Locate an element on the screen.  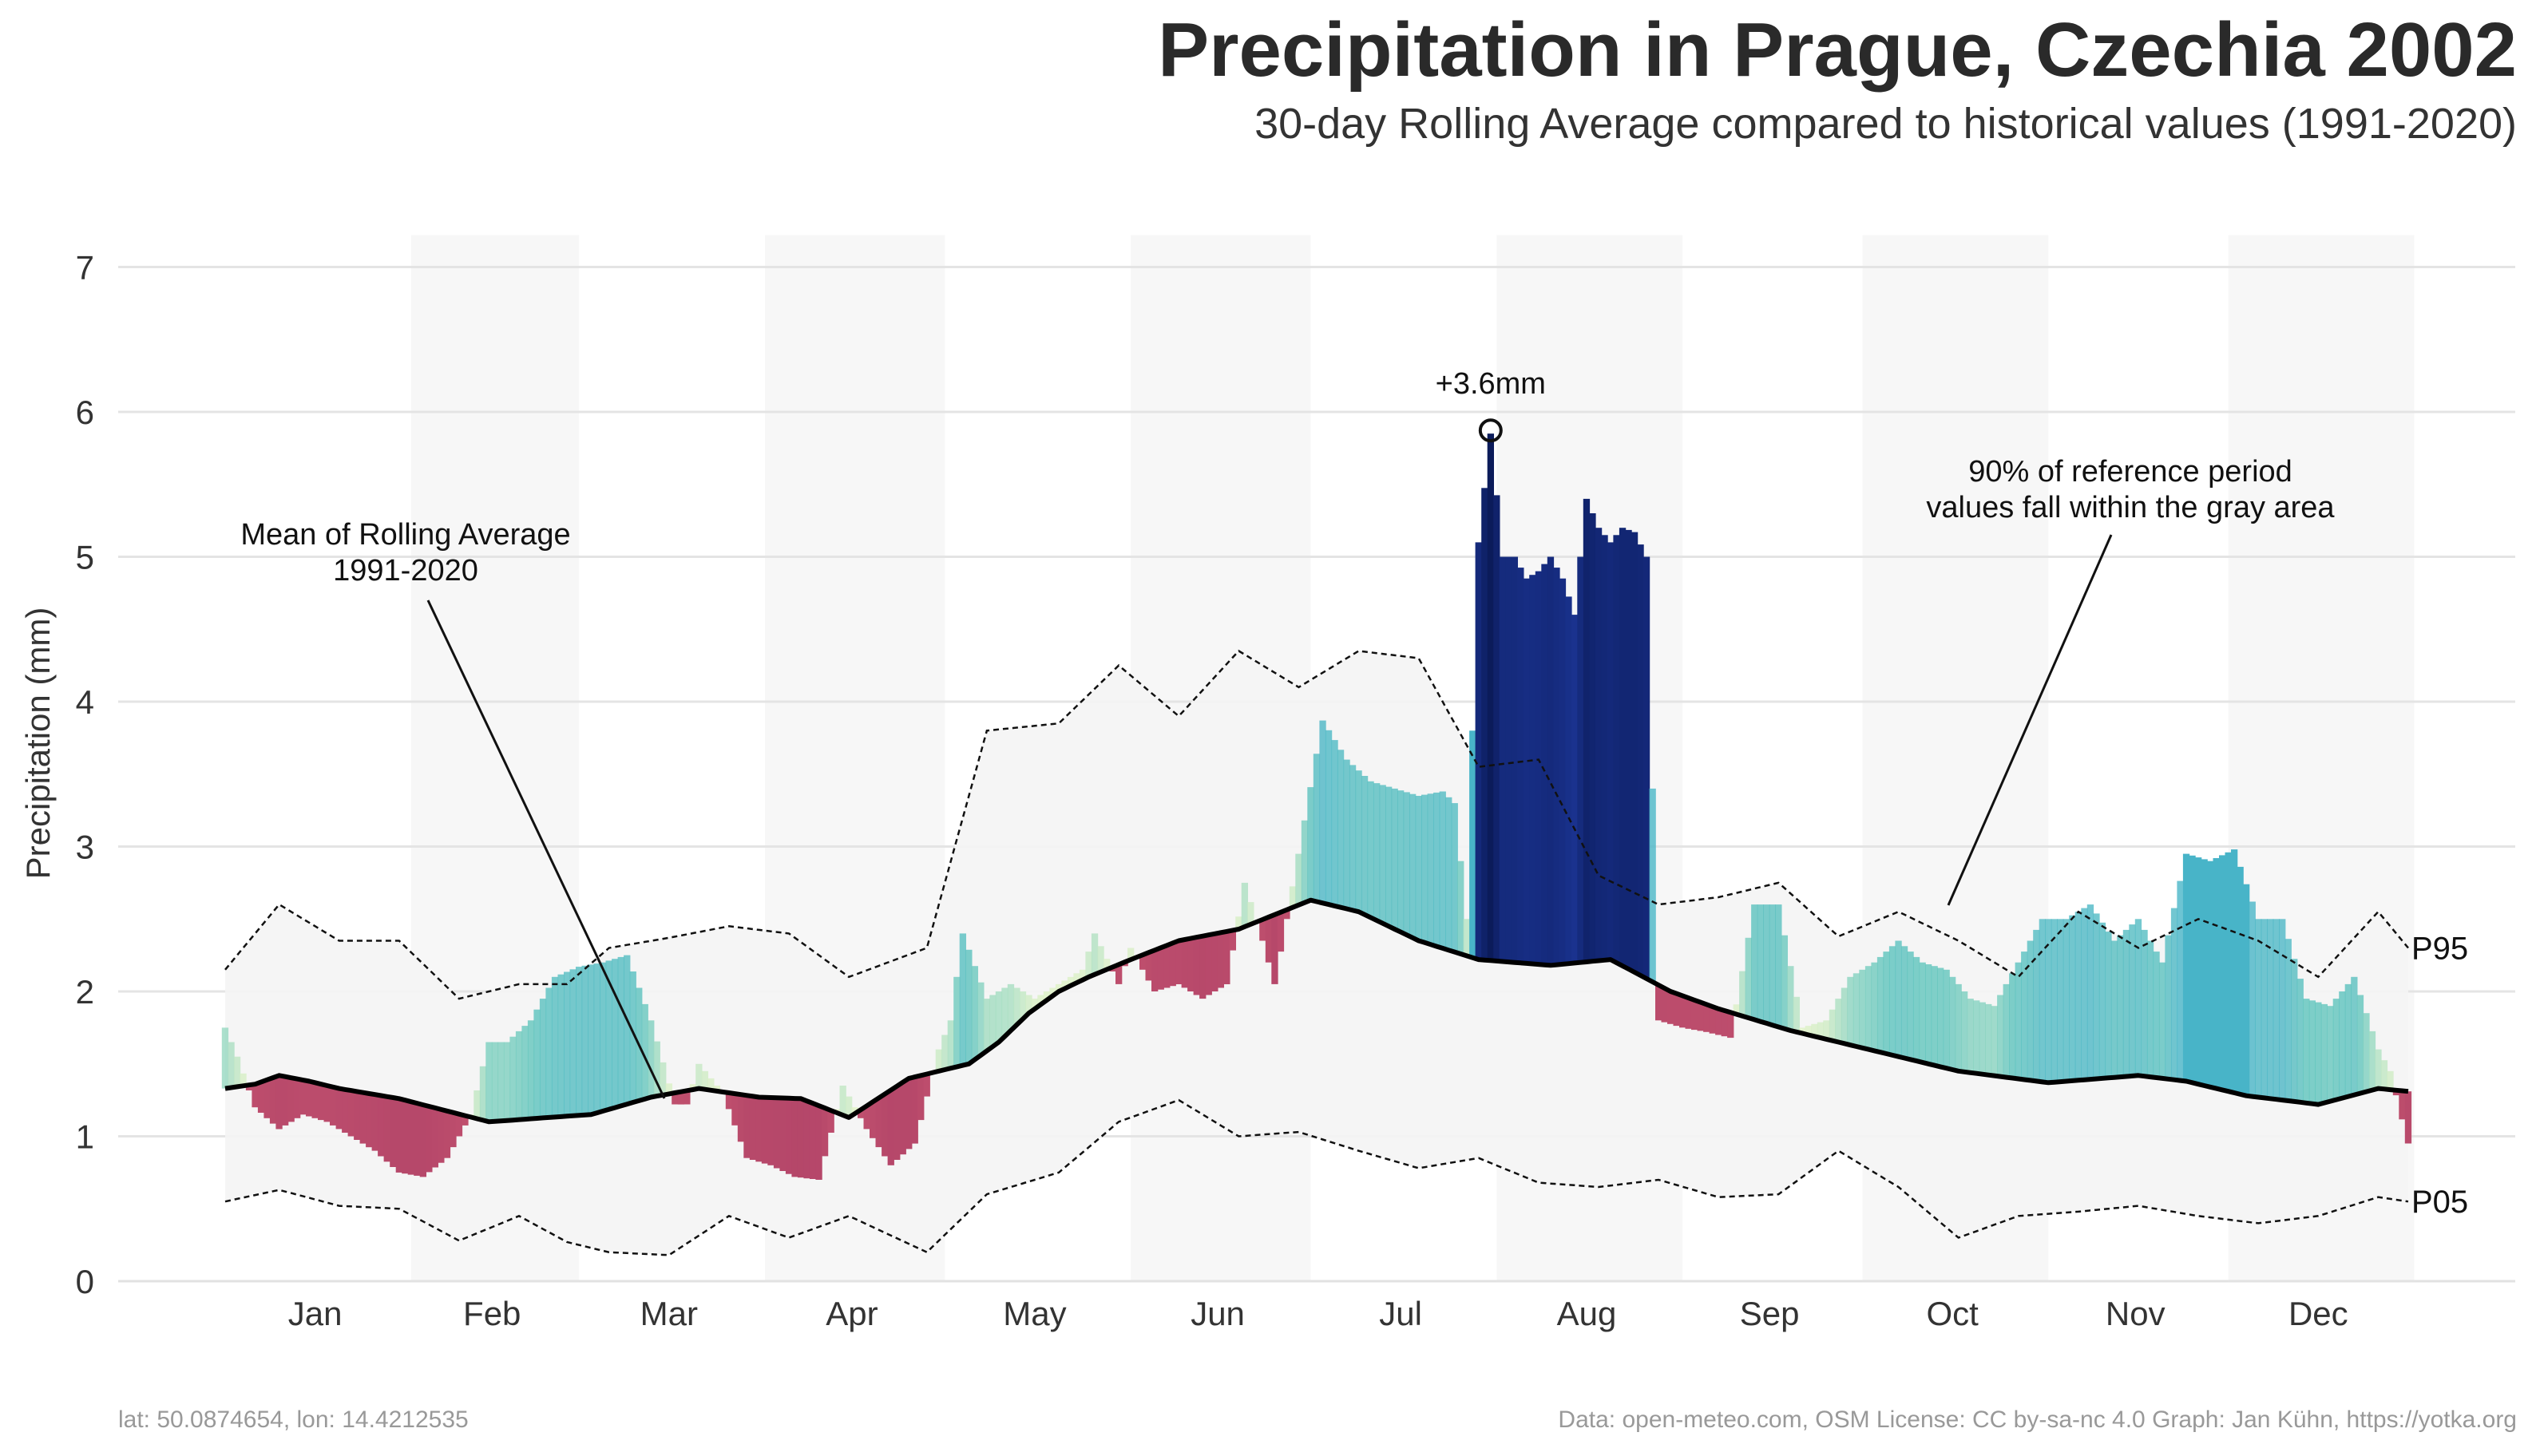
y-tick-labels: 0 1 2 3 4 5 6 7 is located at coordinates (85, 775).